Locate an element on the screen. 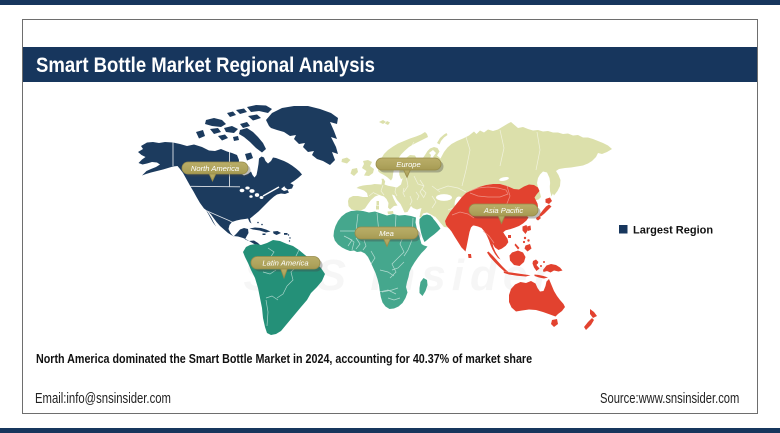  svg-text: Europe is located at coordinates (408, 164).